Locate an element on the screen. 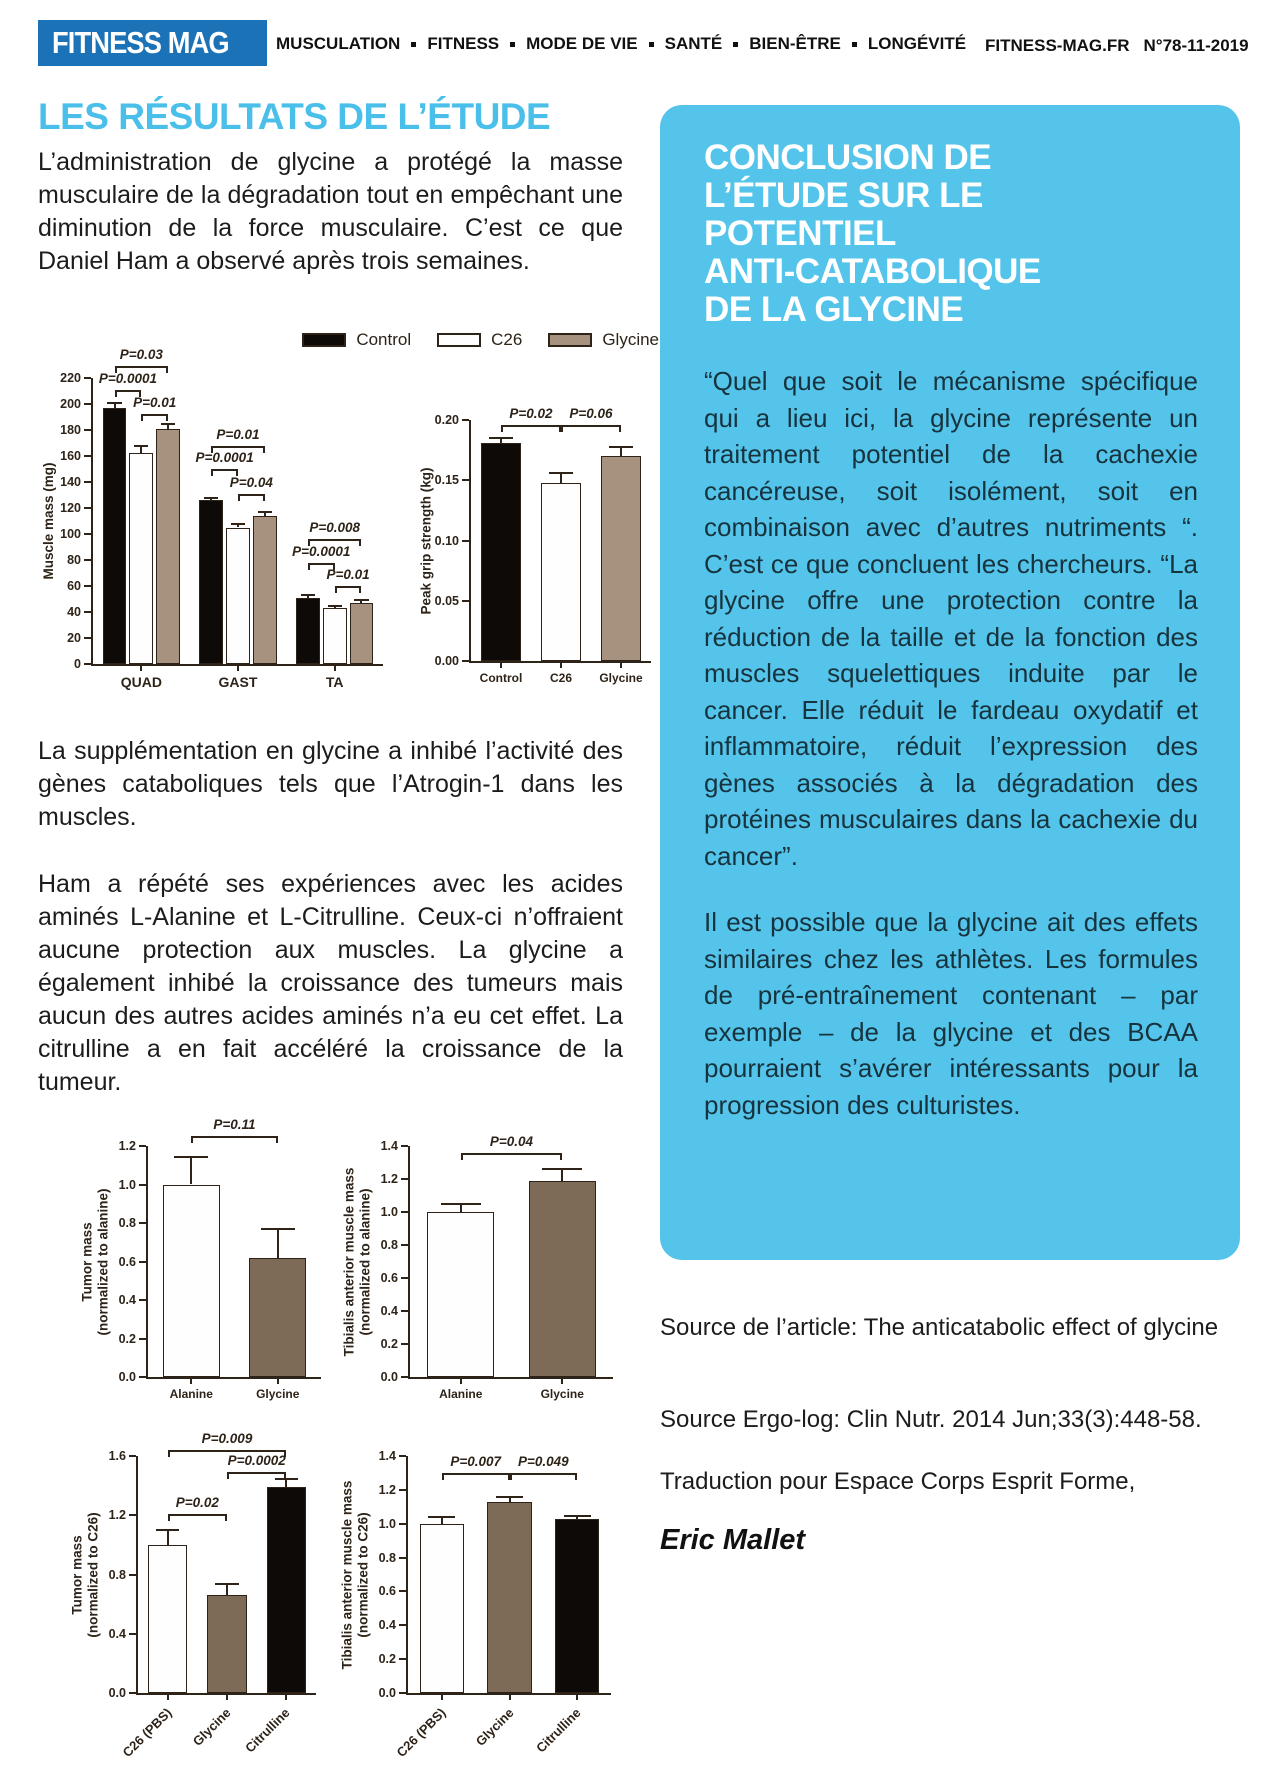 Image resolution: width=1280 pixels, height=1786 pixels. x-category-label: Citrulline is located at coordinates (558, 1730).